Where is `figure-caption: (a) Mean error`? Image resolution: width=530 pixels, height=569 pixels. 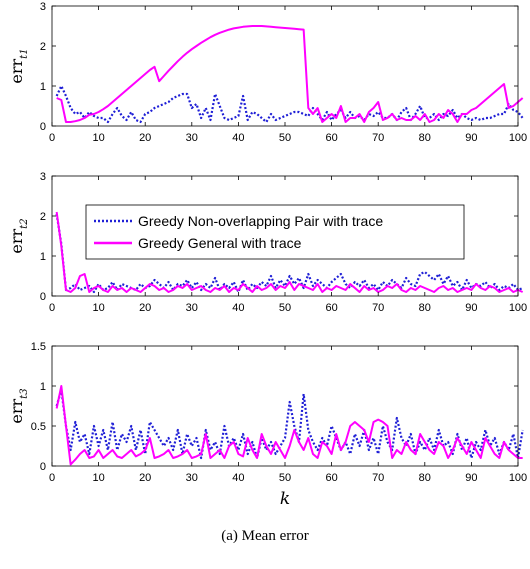
figure-caption: (a) Mean error is located at coordinates (265, 536).